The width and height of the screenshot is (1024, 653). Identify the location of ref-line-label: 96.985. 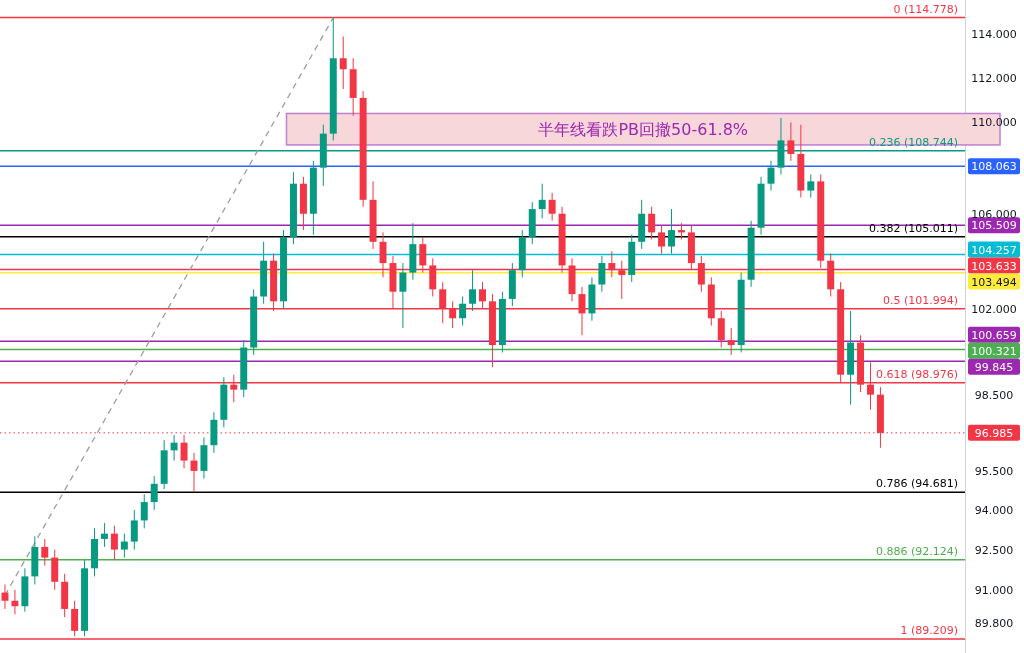
(994, 433).